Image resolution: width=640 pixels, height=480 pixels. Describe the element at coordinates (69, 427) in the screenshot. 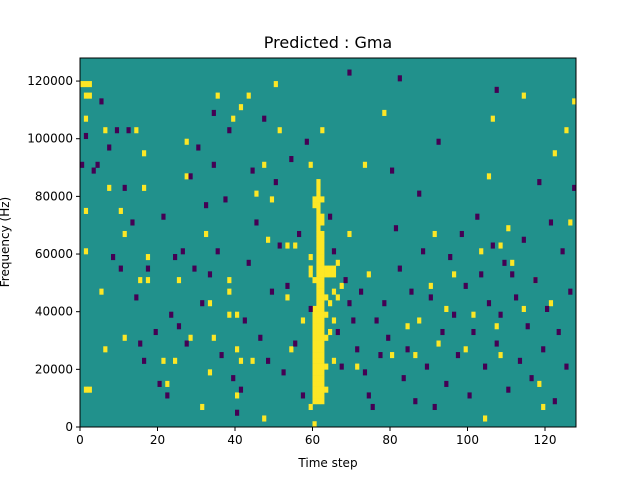

I see `y-tick-label: 0` at that location.